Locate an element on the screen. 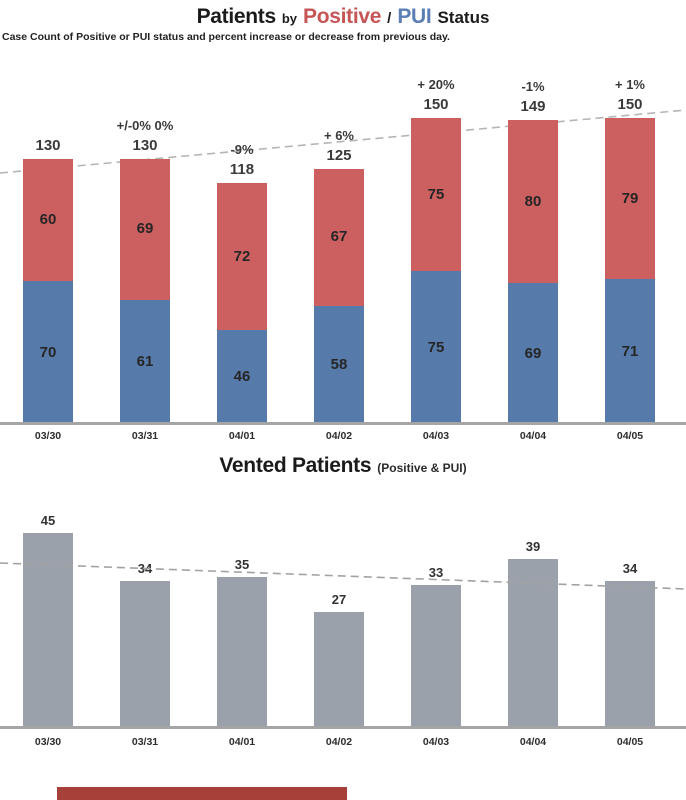 Image resolution: width=686 pixels, height=800 pixels. pct-change-label: -9% is located at coordinates (242, 150).